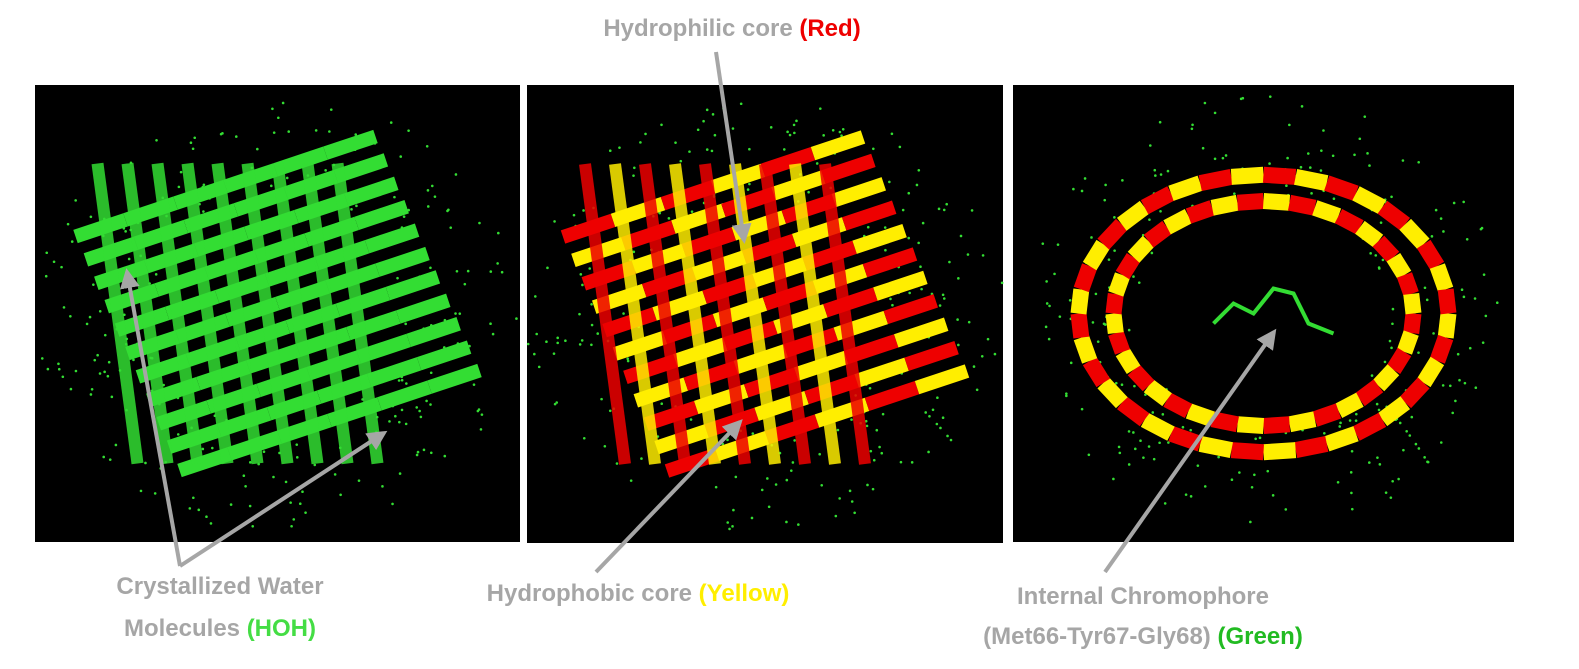  Describe the element at coordinates (1143, 636) in the screenshot. I see `annotation: (Met66-Tyr67-Gly68) (Green)` at that location.